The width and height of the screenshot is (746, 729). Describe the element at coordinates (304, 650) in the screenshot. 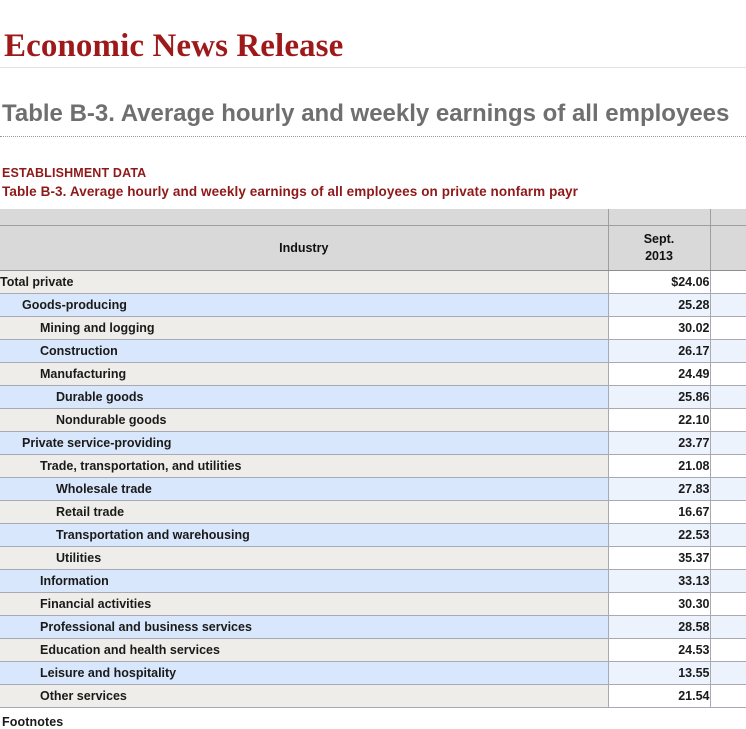

I see `cell-industry: Education and health services` at that location.